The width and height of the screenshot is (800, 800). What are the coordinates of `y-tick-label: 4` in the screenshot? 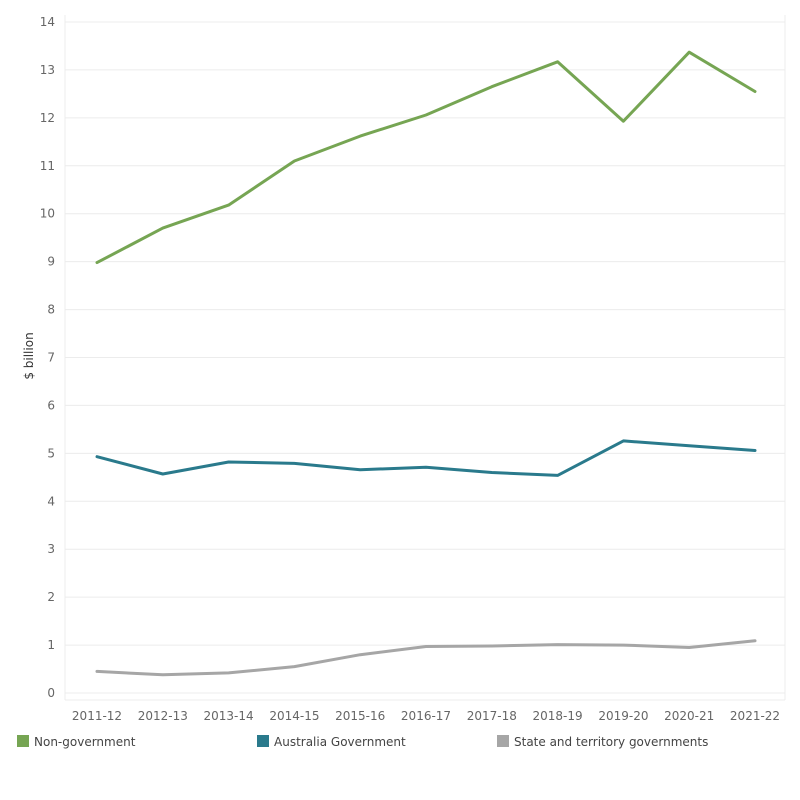 It's located at (51, 501).